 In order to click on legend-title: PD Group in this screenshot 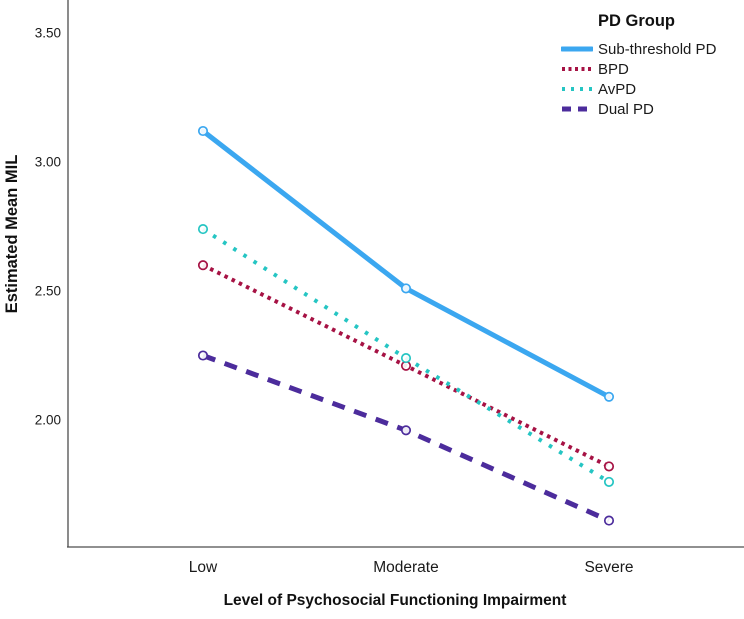, I will do `click(636, 21)`.